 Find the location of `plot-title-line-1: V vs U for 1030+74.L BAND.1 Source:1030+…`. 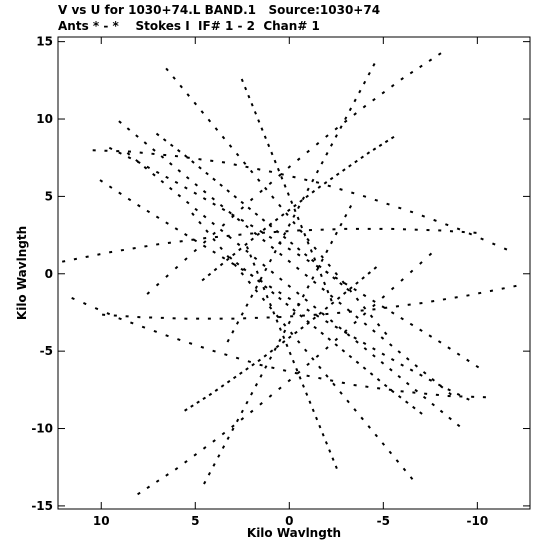

plot-title-line-1: V vs U for 1030+74.L BAND.1 Source:1030+… is located at coordinates (219, 10).